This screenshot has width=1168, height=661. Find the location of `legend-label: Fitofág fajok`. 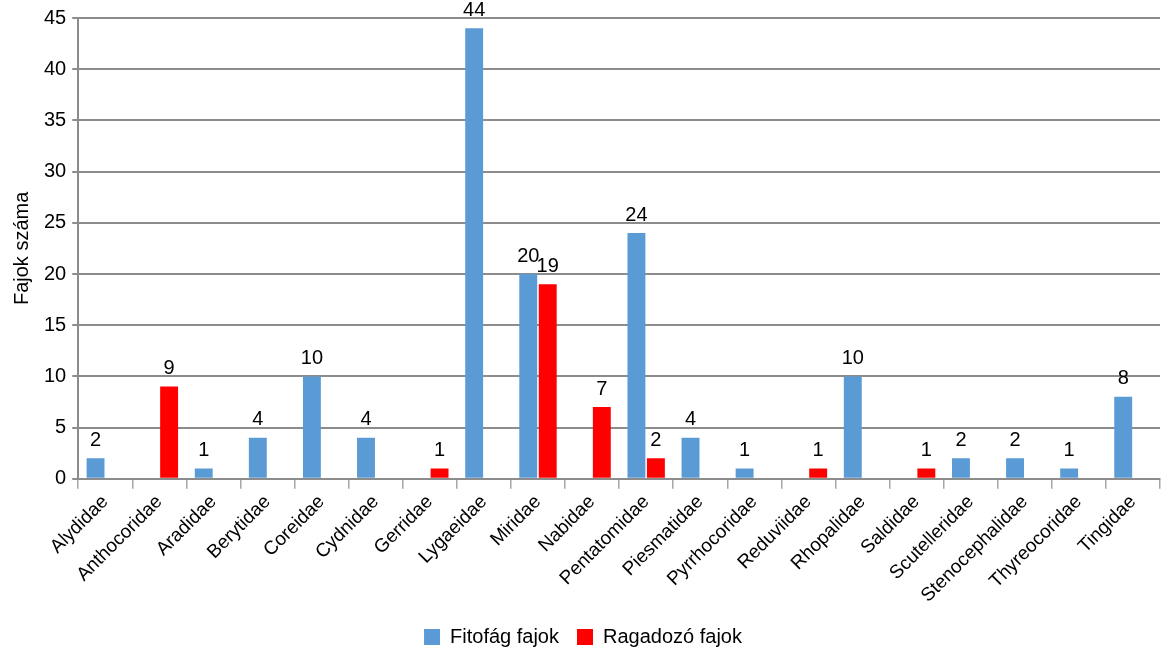

legend-label: Fitofág fajok is located at coordinates (505, 635).